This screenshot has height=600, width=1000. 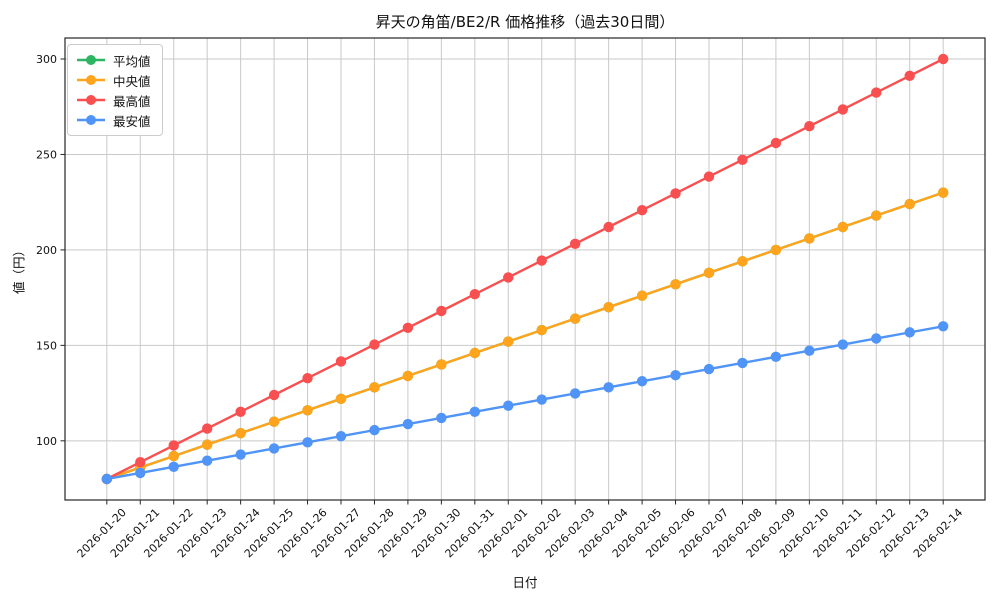 What do you see at coordinates (46, 250) in the screenshot?
I see `y-tick-label: 200` at bounding box center [46, 250].